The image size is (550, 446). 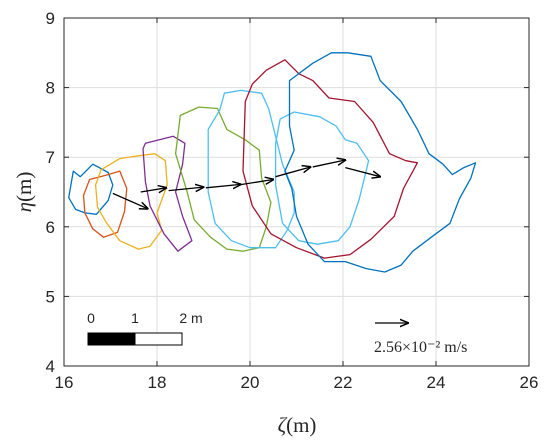 What do you see at coordinates (64, 382) in the screenshot?
I see `x-tick-label: 16` at bounding box center [64, 382].